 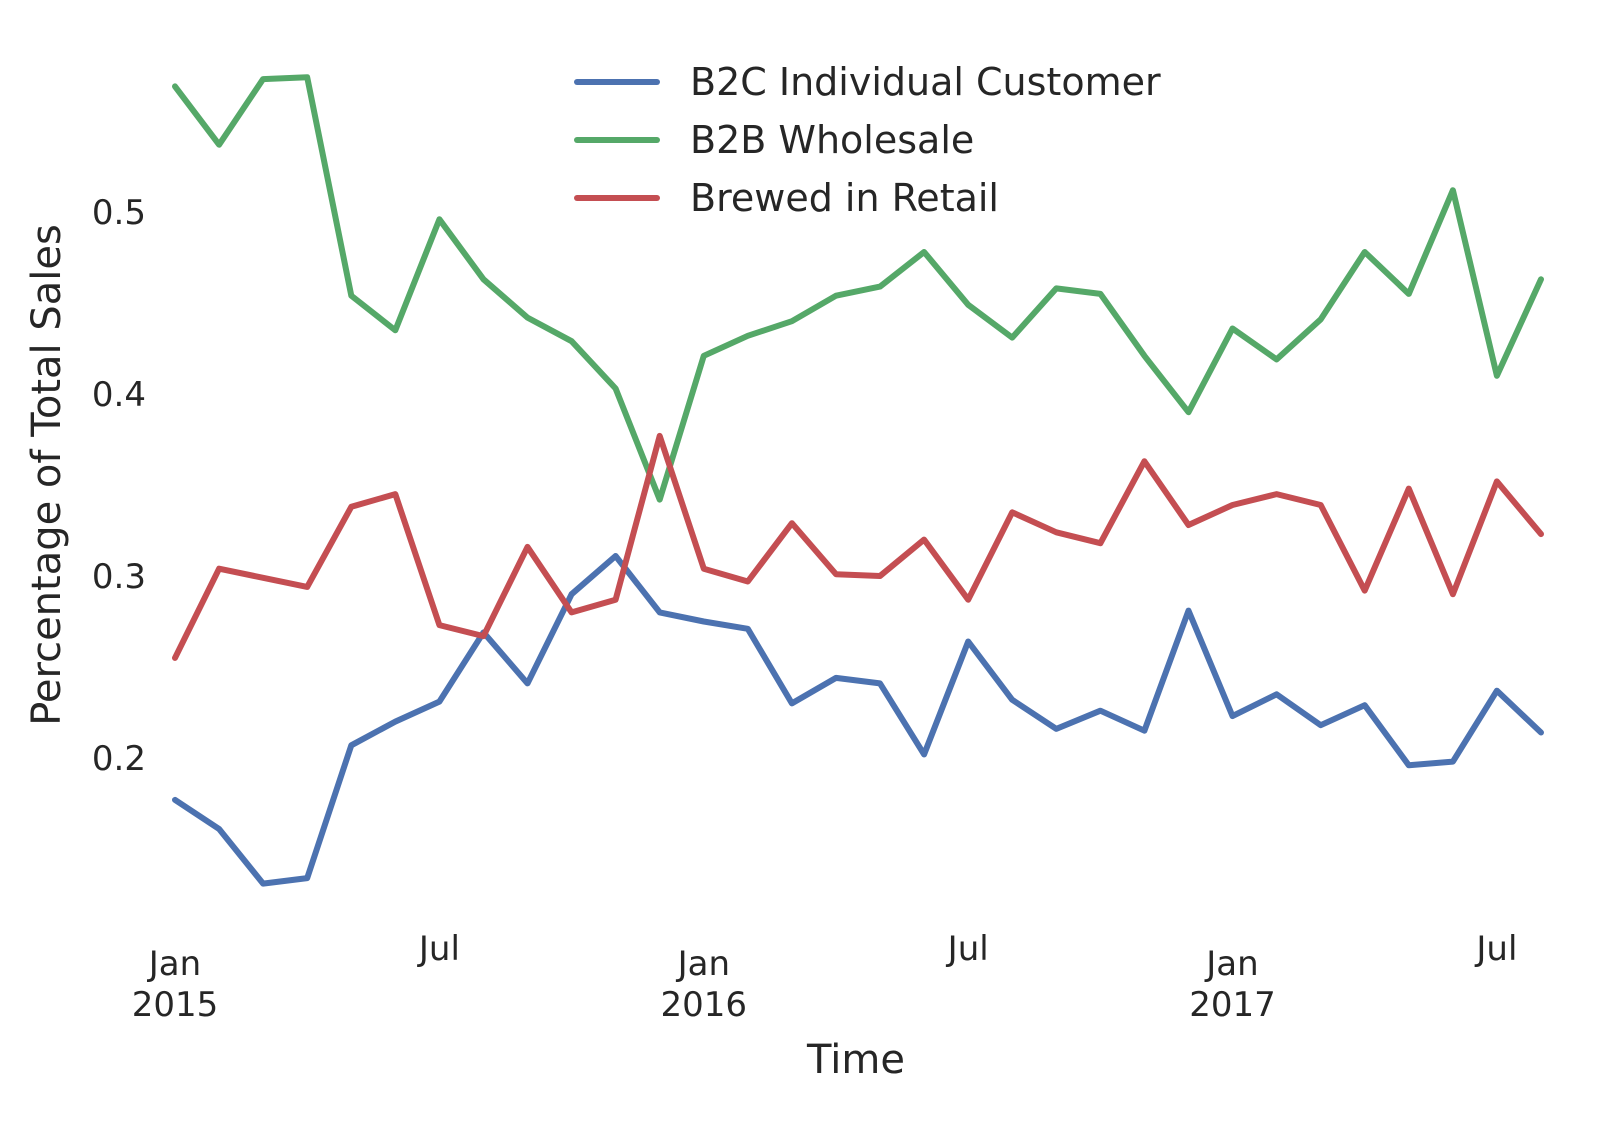 I want to click on legend-entry-label: B2B Wholesale, so click(x=832, y=140).